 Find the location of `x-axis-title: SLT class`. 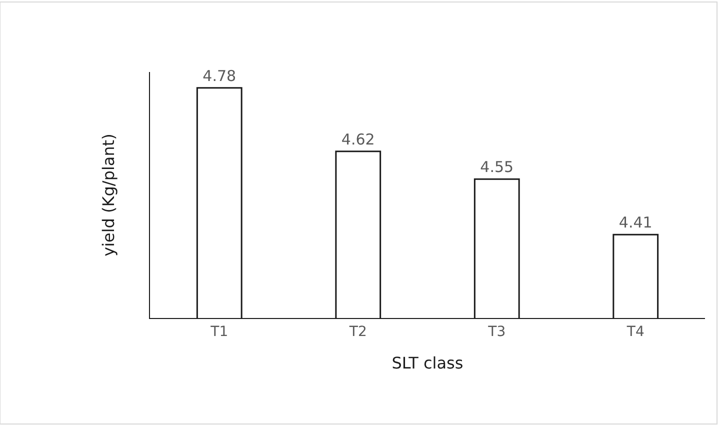

x-axis-title: SLT class is located at coordinates (428, 363).